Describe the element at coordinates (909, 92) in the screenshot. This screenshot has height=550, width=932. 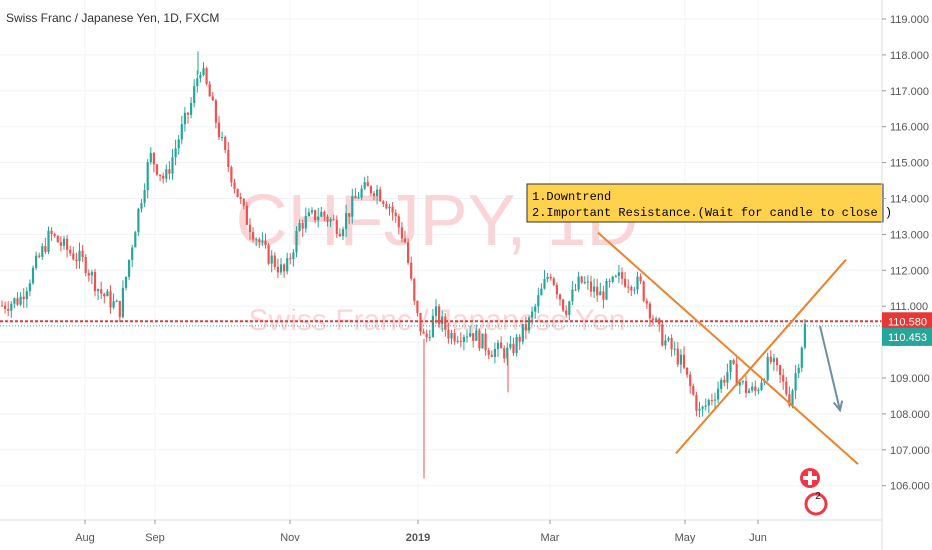
I see `price-label: 117.000` at that location.